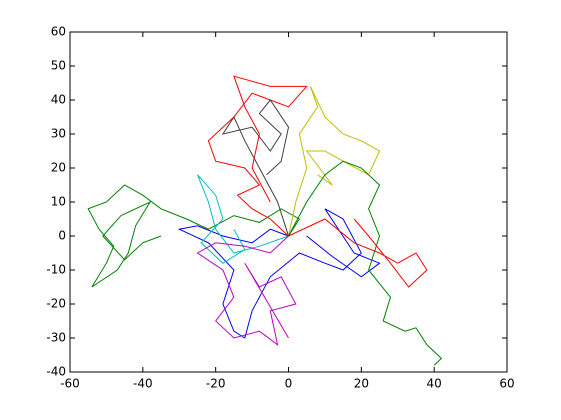 The height and width of the screenshot is (420, 561). Describe the element at coordinates (56, 372) in the screenshot. I see `y-tick-label: -40` at that location.